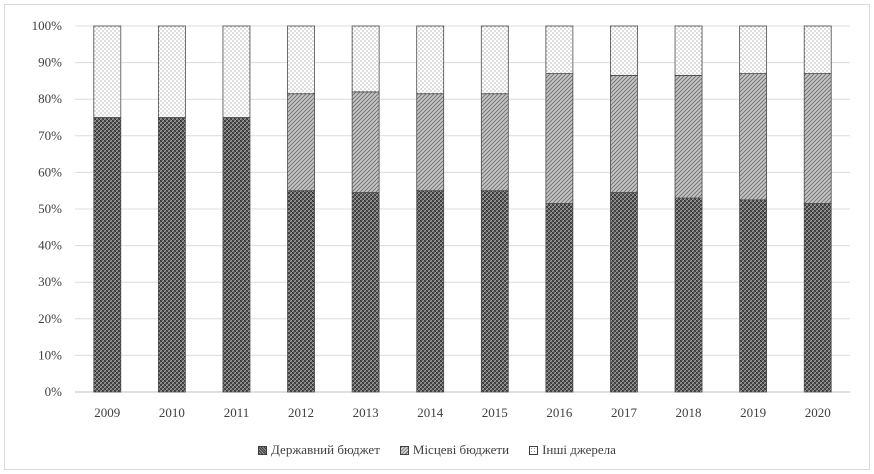  Describe the element at coordinates (753, 412) in the screenshot. I see `x-tick-label: 2019` at that location.